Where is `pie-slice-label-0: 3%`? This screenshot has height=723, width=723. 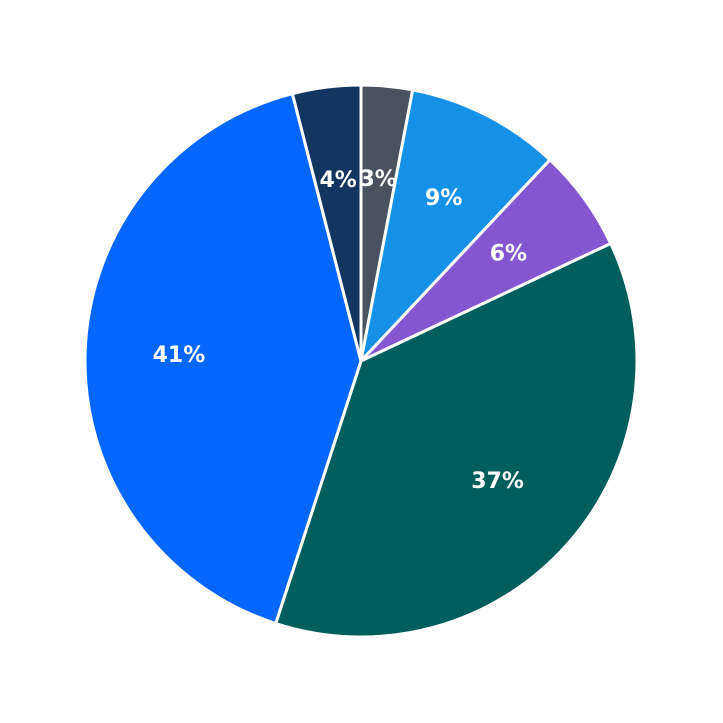
pie-slice-label-0: 3% is located at coordinates (377, 179).